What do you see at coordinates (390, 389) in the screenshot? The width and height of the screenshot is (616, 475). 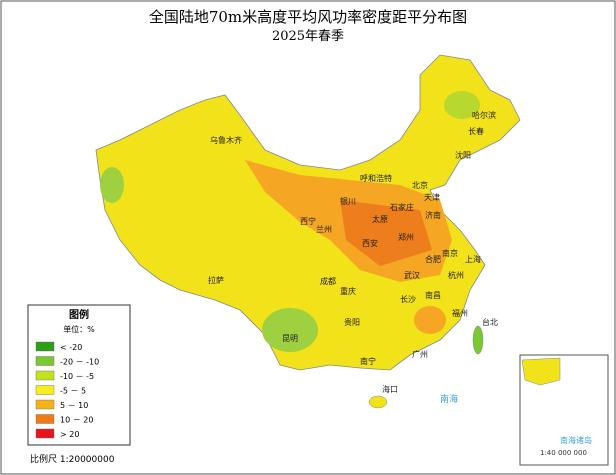 I see `city: 海口` at bounding box center [390, 389].